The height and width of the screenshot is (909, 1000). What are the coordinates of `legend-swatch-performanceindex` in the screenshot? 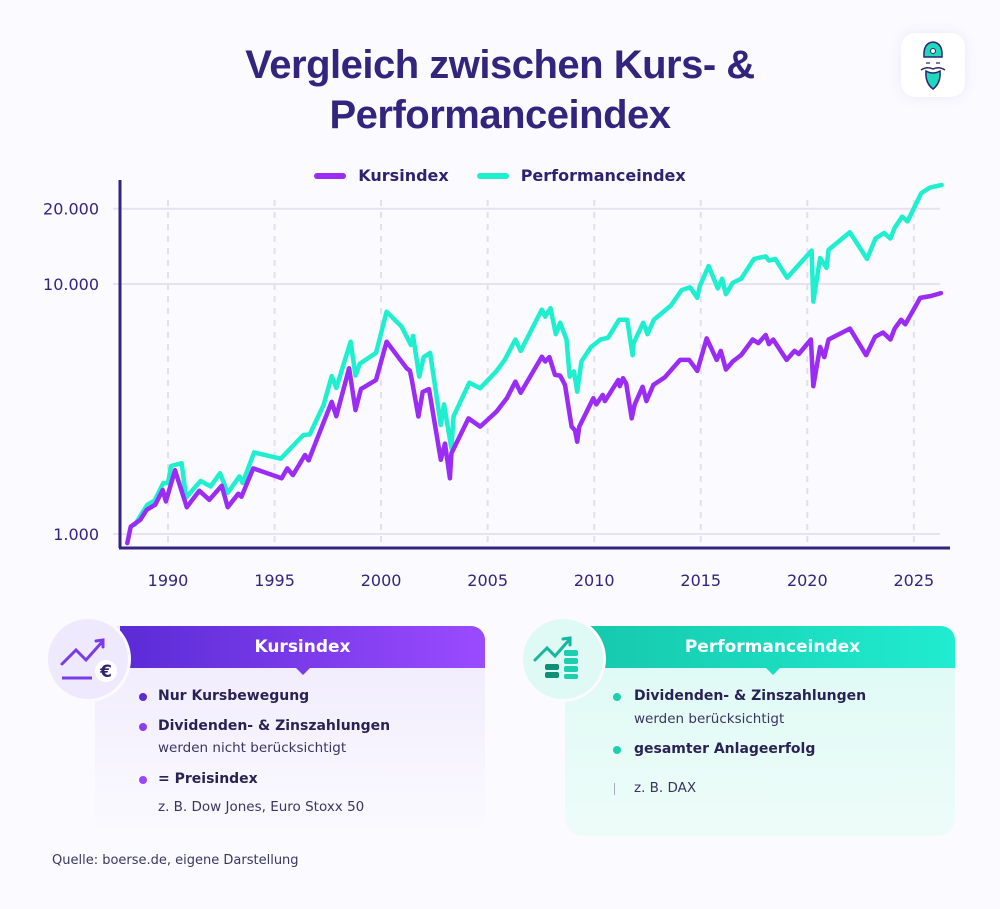 It's located at (492, 175).